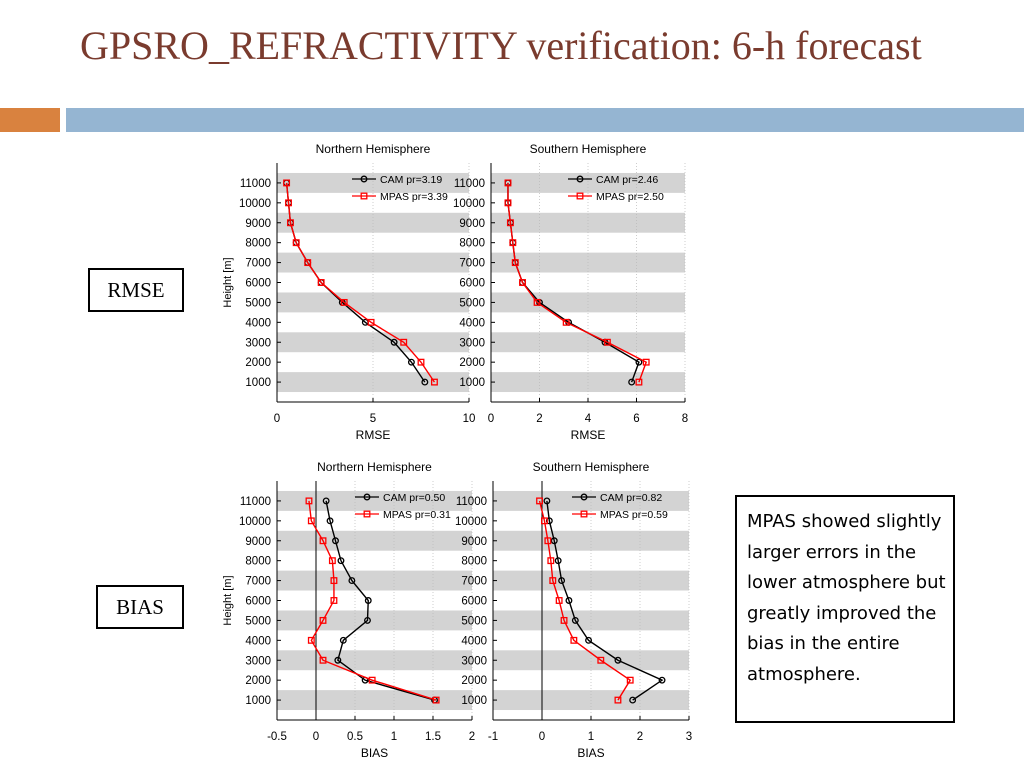 The height and width of the screenshot is (768, 1024). What do you see at coordinates (140, 607) in the screenshot?
I see `bias-label-box: BIAS` at bounding box center [140, 607].